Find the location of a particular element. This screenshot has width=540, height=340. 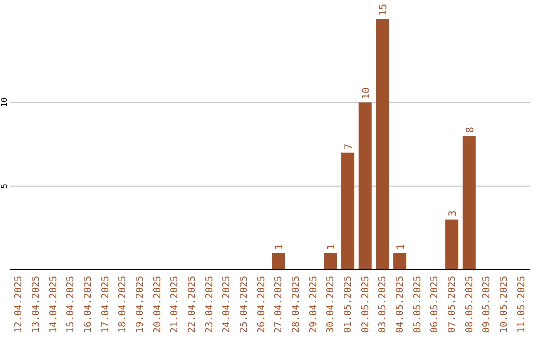

x-tick-label: 10.05.2025 is located at coordinates (504, 305).